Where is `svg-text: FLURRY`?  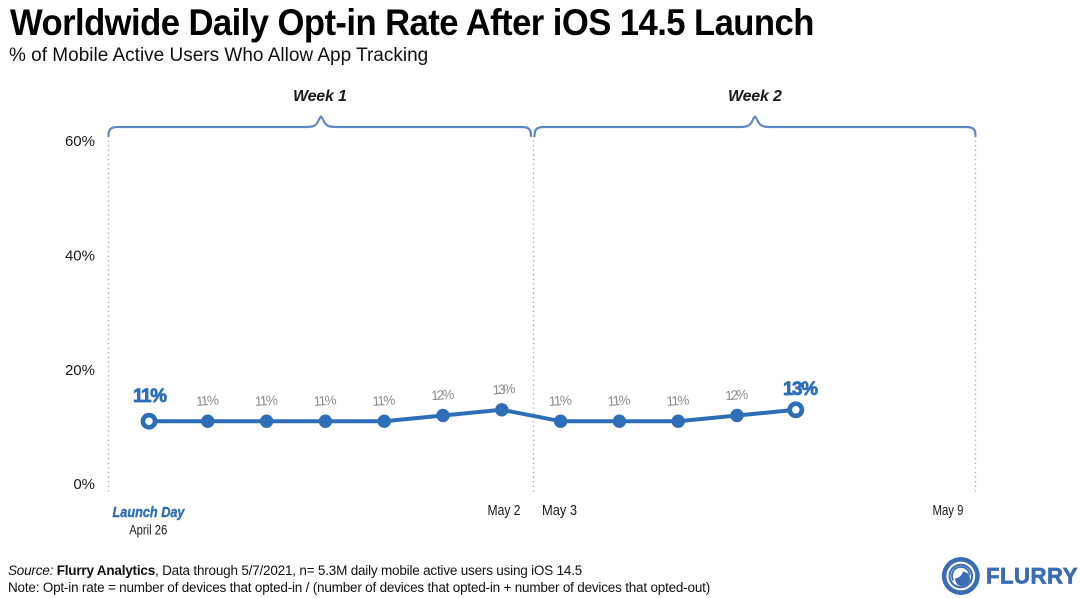
svg-text: FLURRY is located at coordinates (1032, 576).